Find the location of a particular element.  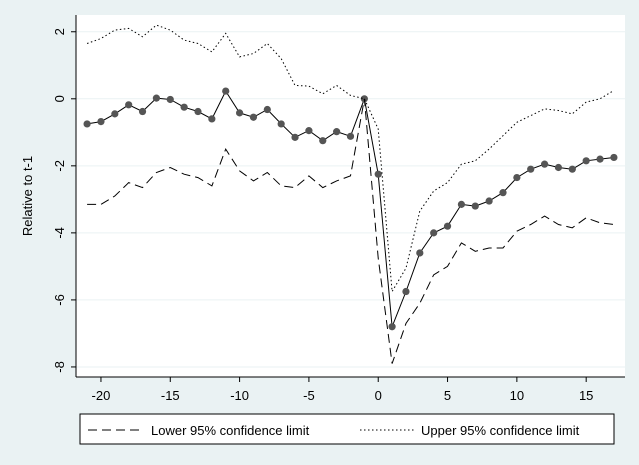

legend-box is located at coordinates (347, 429).